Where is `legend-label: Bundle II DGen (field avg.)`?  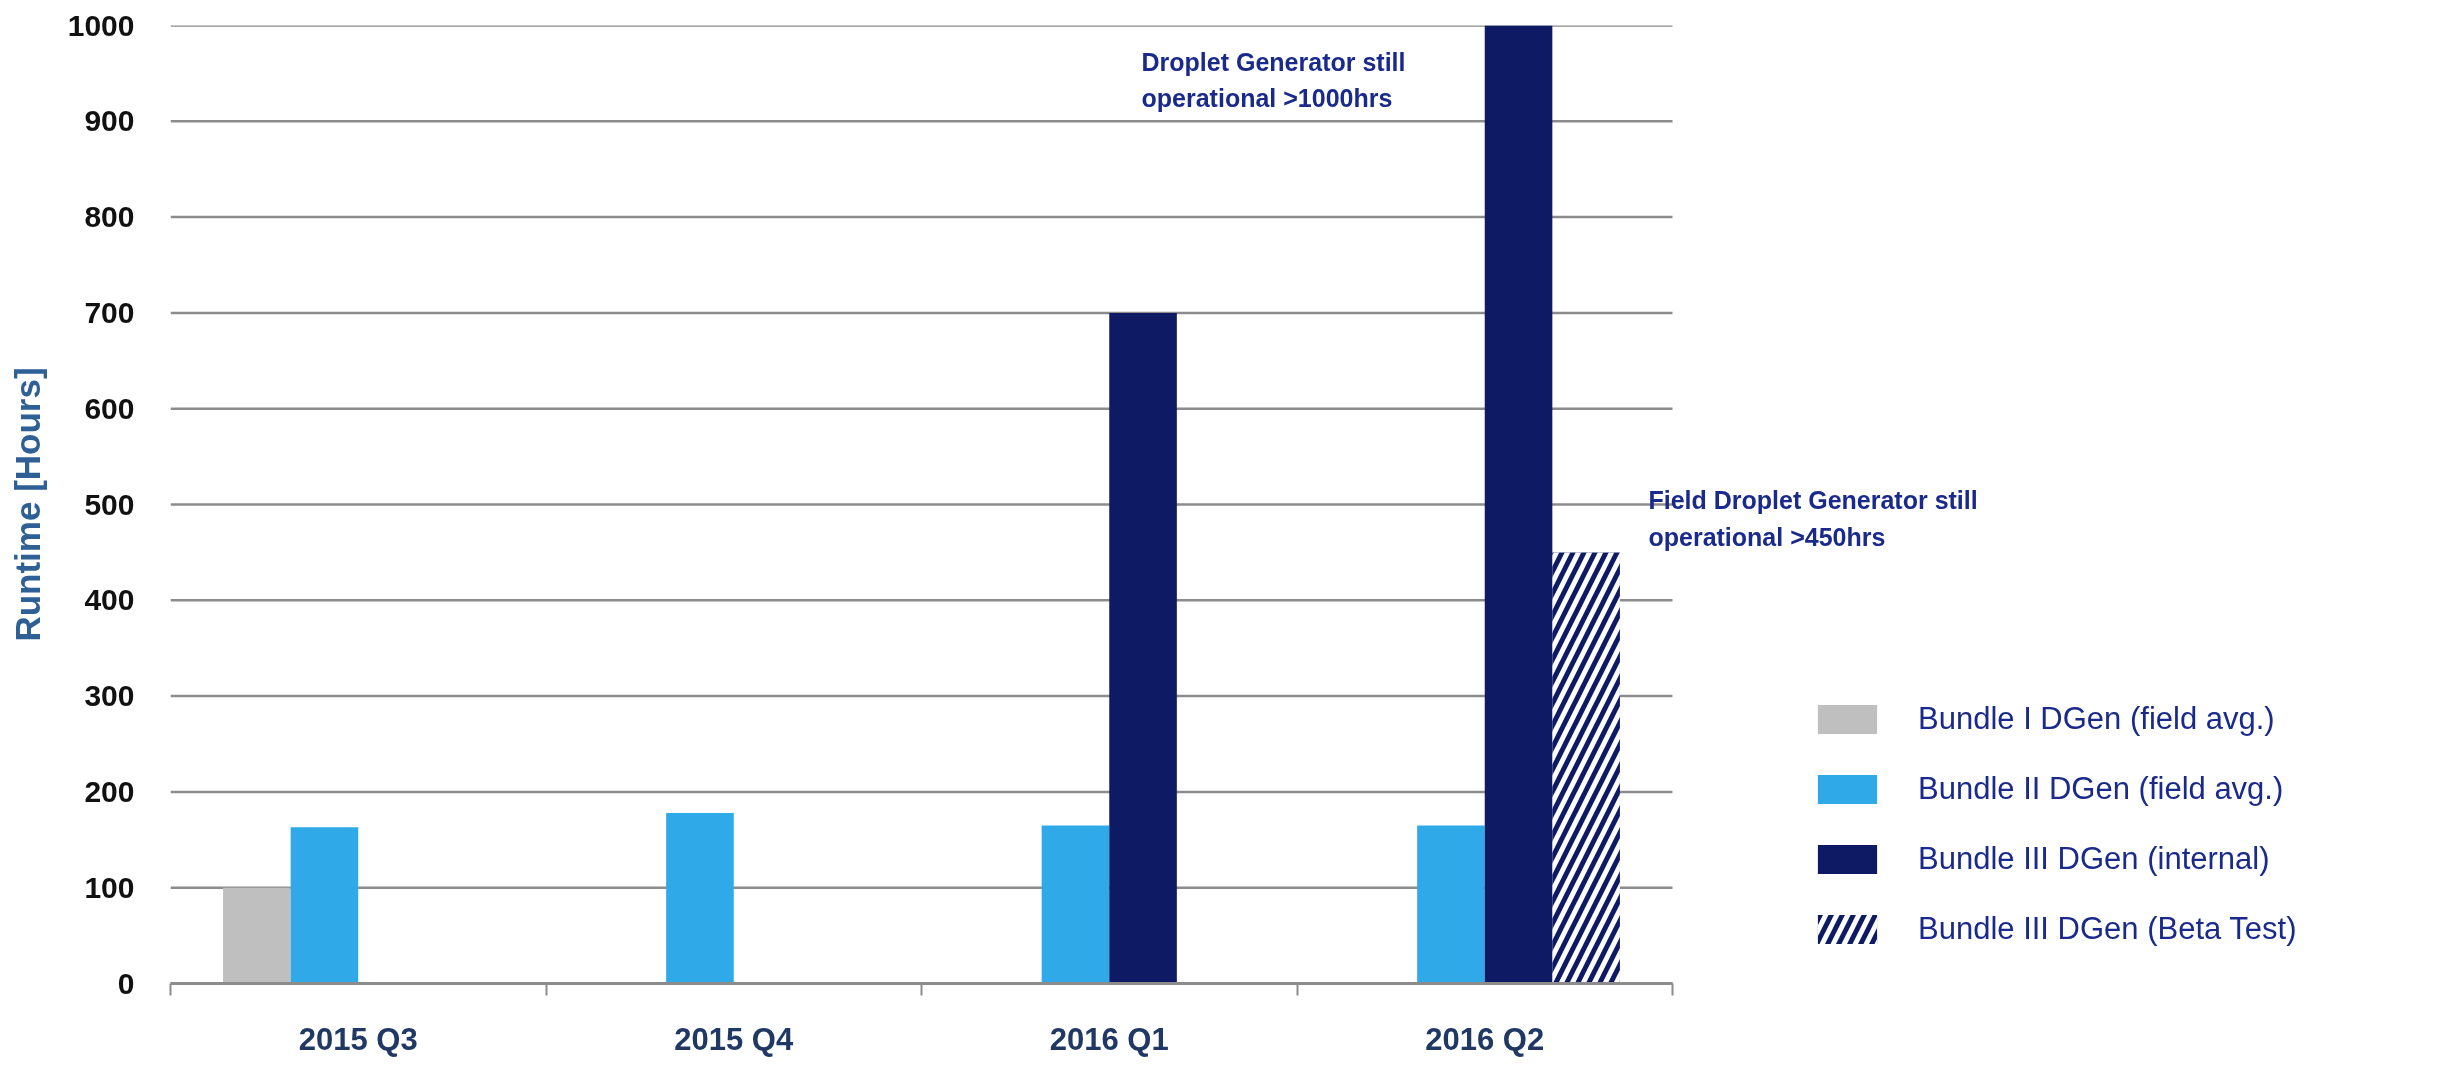
legend-label: Bundle II DGen (field avg.) is located at coordinates (2101, 789).